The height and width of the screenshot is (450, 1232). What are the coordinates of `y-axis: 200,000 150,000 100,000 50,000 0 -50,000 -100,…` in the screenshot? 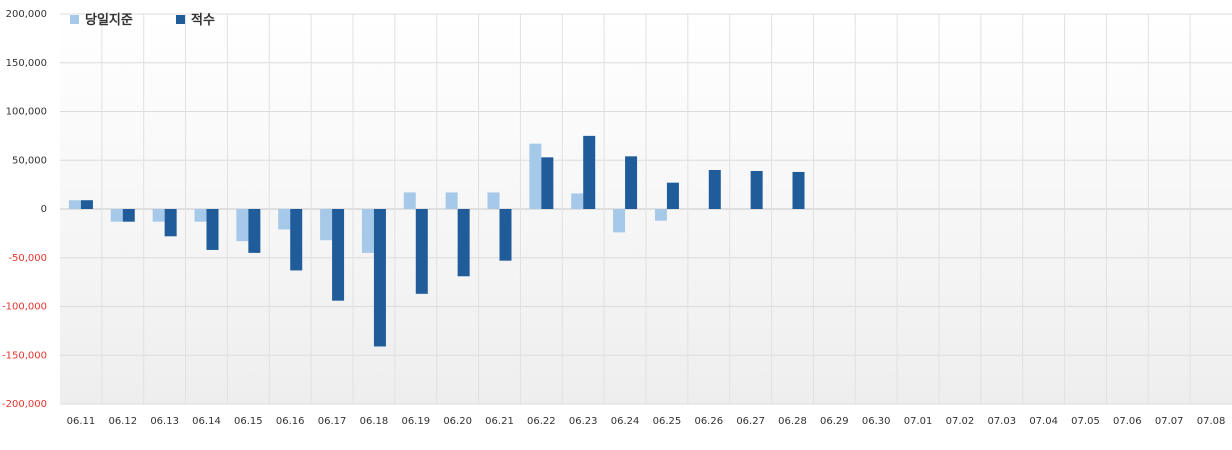 It's located at (24, 209).